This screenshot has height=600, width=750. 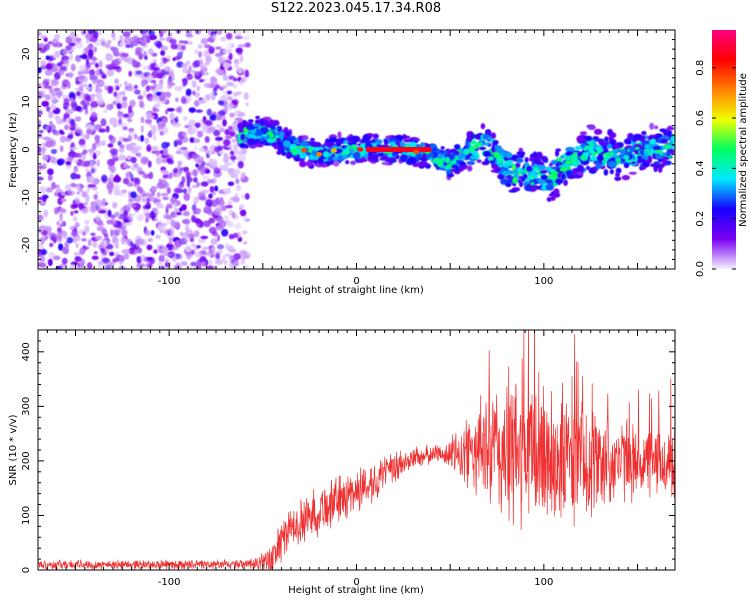 What do you see at coordinates (169, 582) in the screenshot?
I see `x-tick-label: -100` at bounding box center [169, 582].